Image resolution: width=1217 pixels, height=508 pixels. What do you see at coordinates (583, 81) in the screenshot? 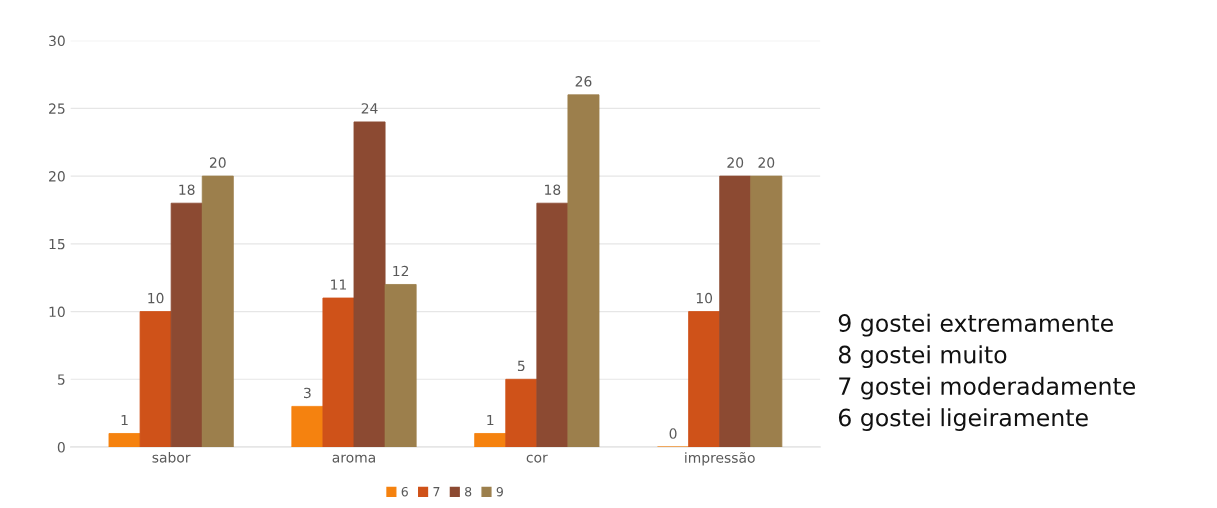
I see `data-label: 26` at bounding box center [583, 81].